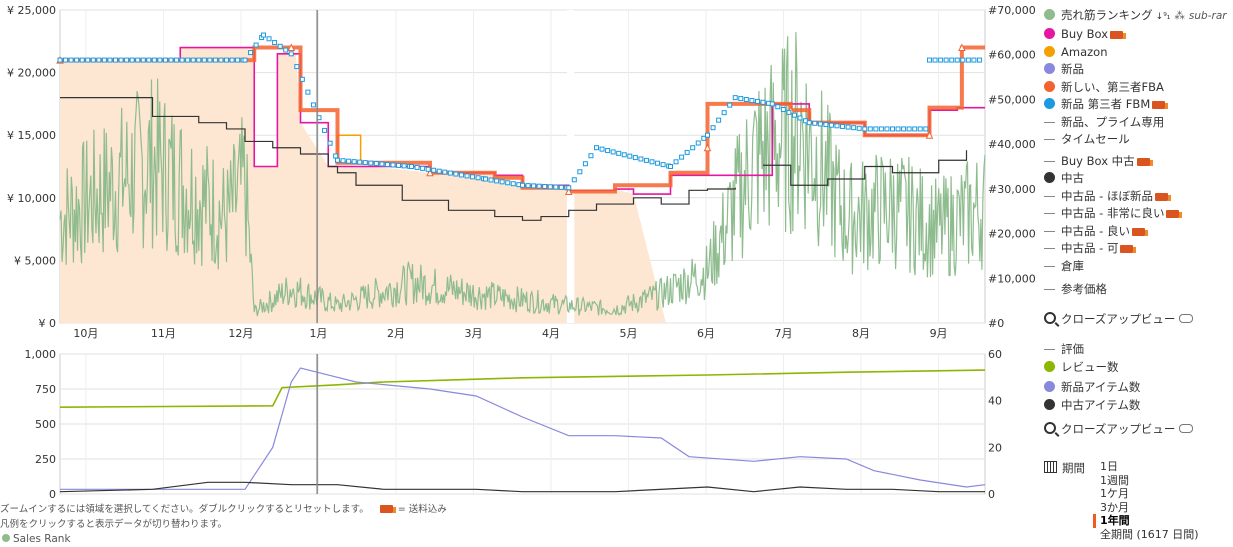  I want to click on y-right-tick-label: #0, so click(996, 323).